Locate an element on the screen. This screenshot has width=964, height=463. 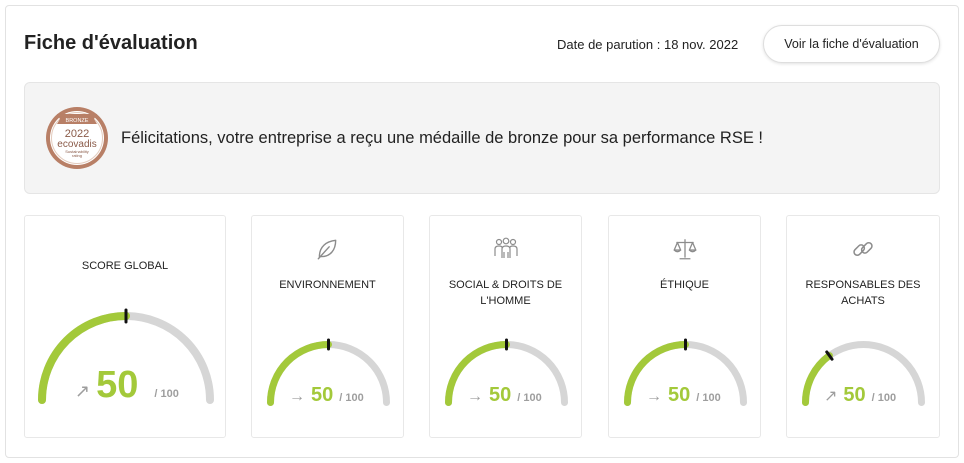
medal-year: 2022 is located at coordinates (77, 134).